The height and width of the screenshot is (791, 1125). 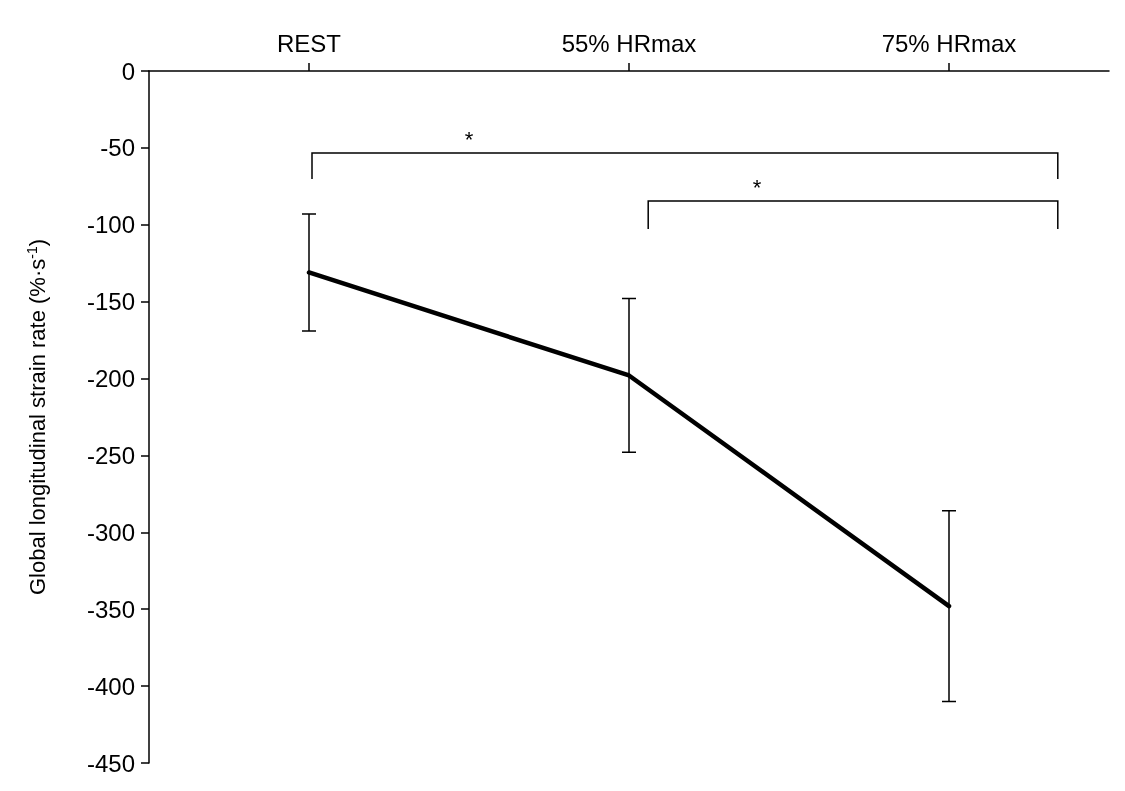 I want to click on y-tick-label: -250, so click(x=110, y=455).